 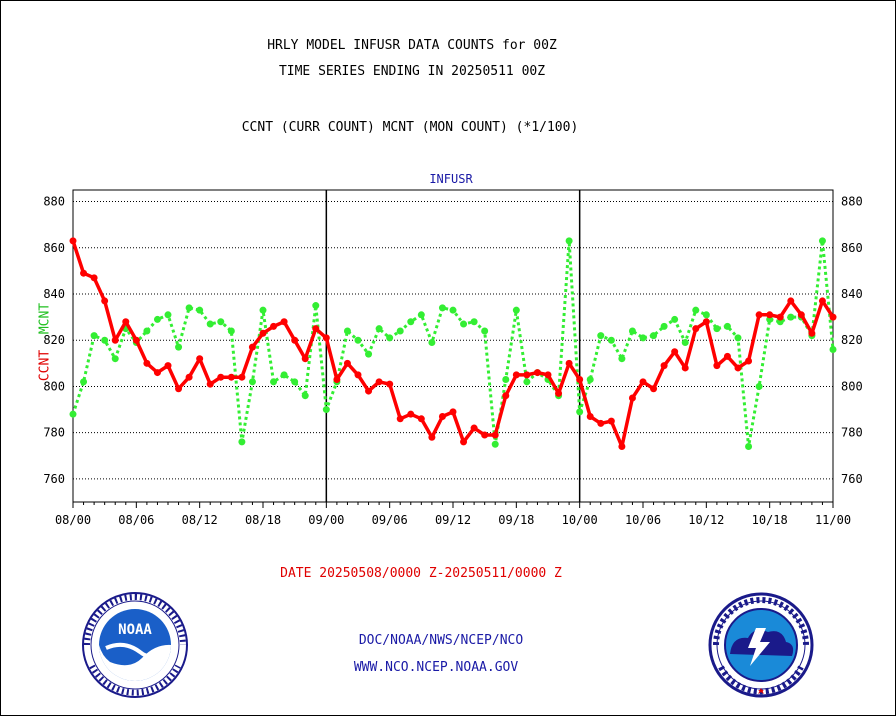 What do you see at coordinates (136, 520) in the screenshot?
I see `x-tick-label: 08/06` at bounding box center [136, 520].